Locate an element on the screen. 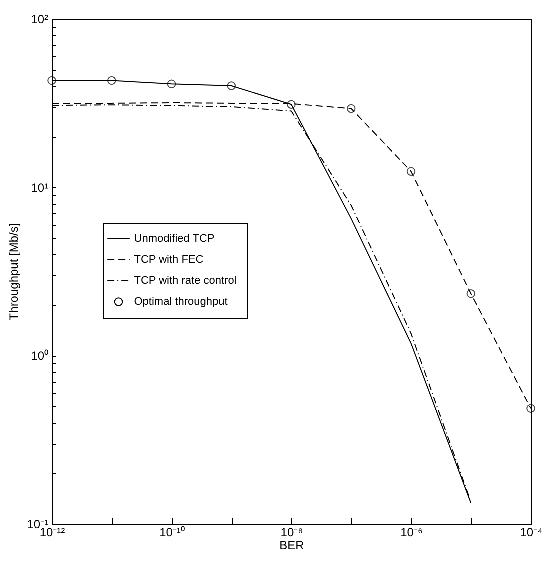  y-tick-label: 10¹ is located at coordinates (40, 187).